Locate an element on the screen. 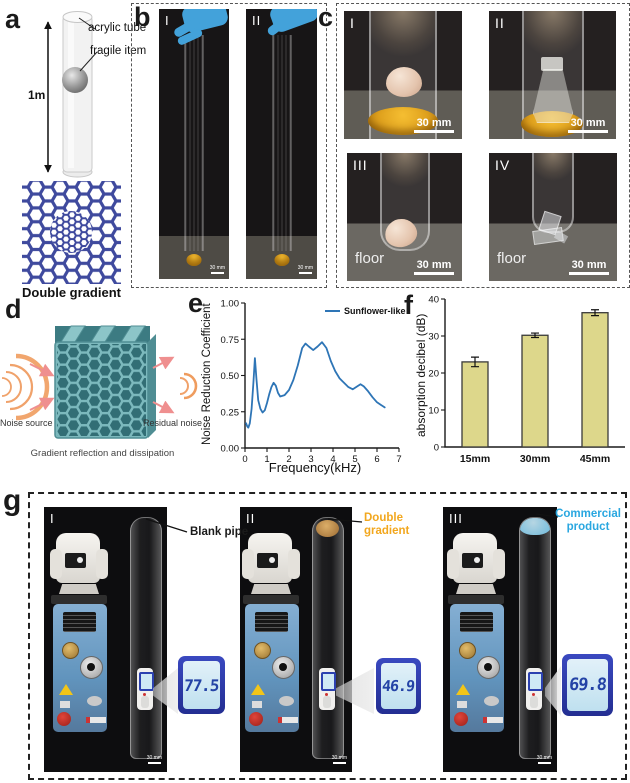  panel-e-label: e is located at coordinates (196, 303).